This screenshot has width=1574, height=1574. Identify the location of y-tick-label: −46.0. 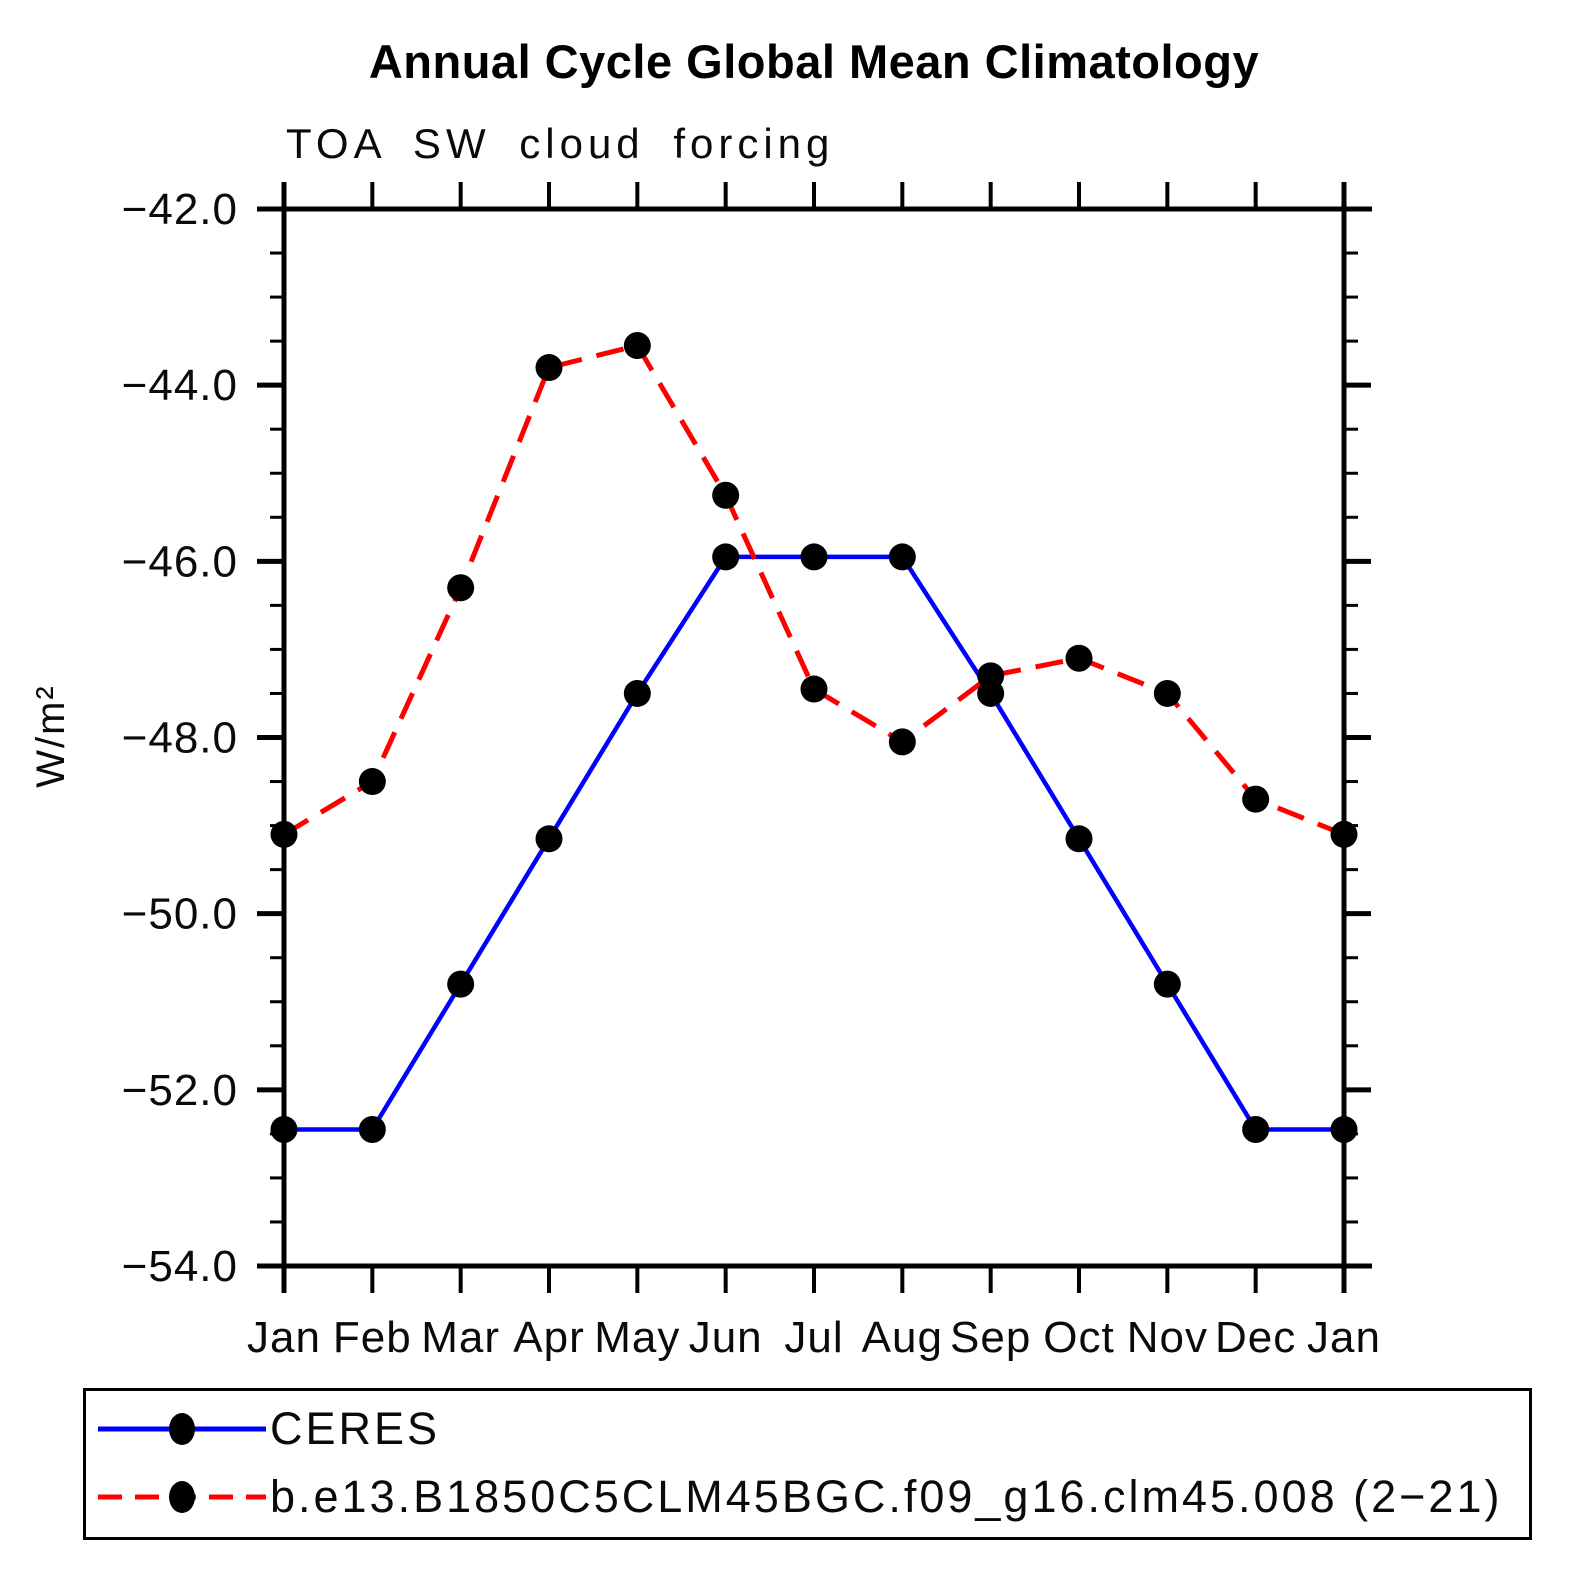
(180, 561).